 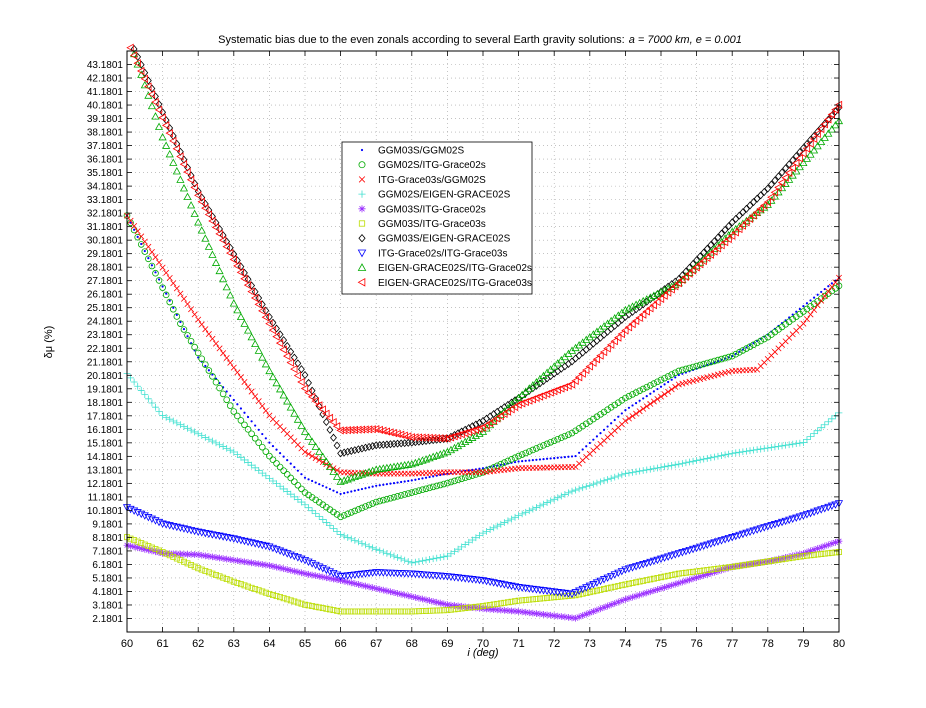 What do you see at coordinates (105, 187) in the screenshot?
I see `y-tick-label: 34.1801` at bounding box center [105, 187].